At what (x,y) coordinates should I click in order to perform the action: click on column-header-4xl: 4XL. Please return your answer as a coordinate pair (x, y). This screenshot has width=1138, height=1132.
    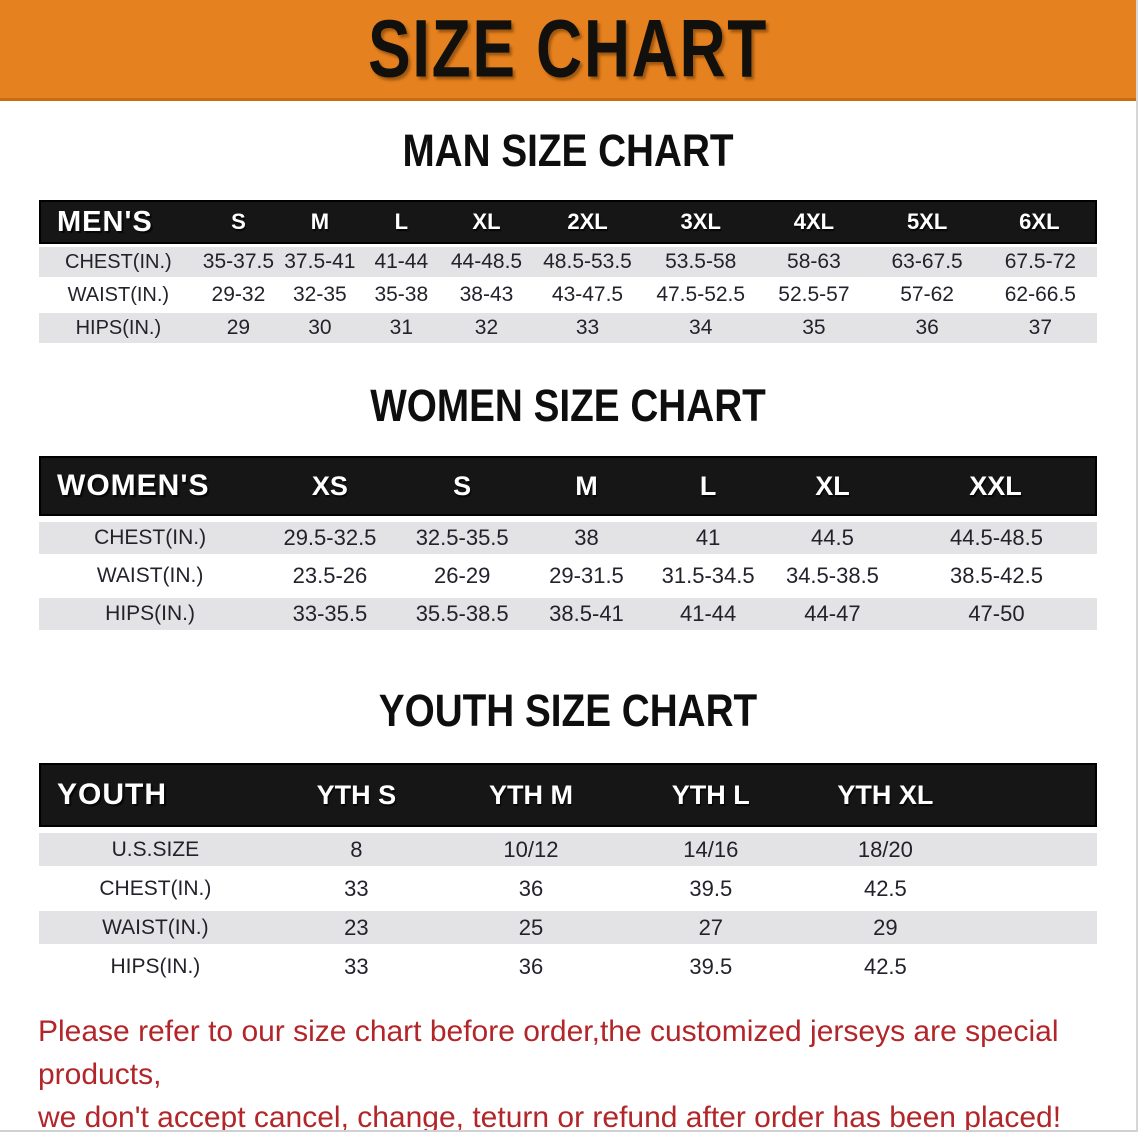
    Looking at the image, I should click on (814, 222).